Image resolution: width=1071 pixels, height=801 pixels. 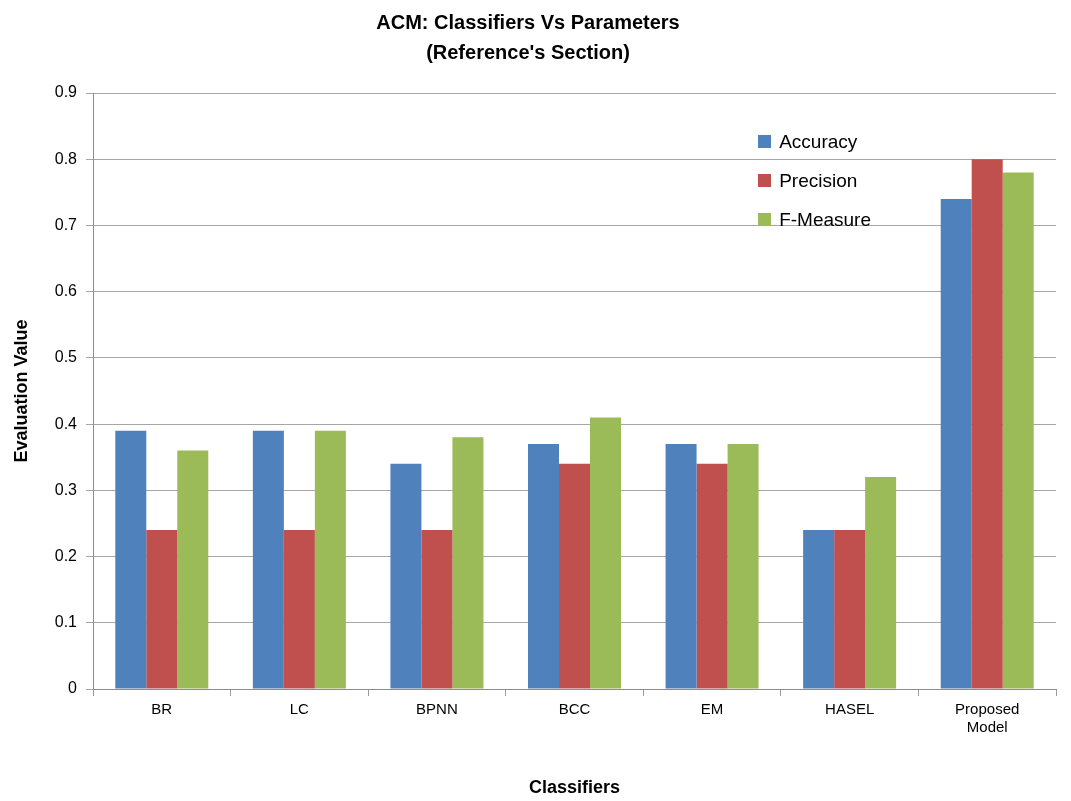 What do you see at coordinates (437, 709) in the screenshot?
I see `x-tick-label: BPNN` at bounding box center [437, 709].